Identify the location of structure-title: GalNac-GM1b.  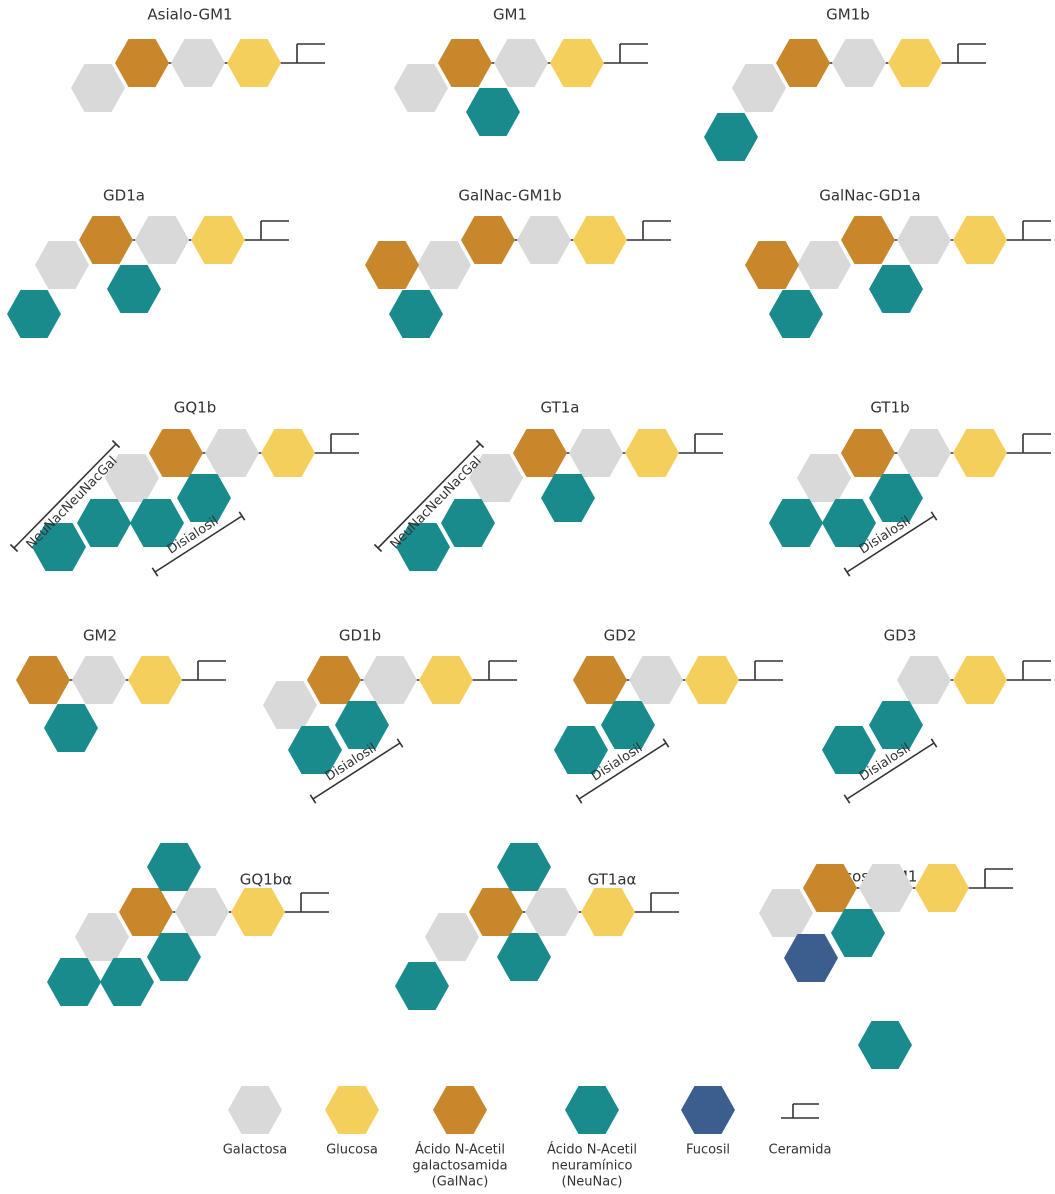
(509, 196).